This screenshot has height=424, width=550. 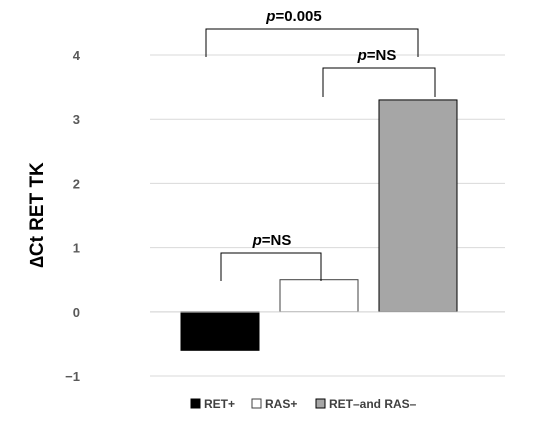 I want to click on y-tick-label: 0, so click(x=76, y=312).